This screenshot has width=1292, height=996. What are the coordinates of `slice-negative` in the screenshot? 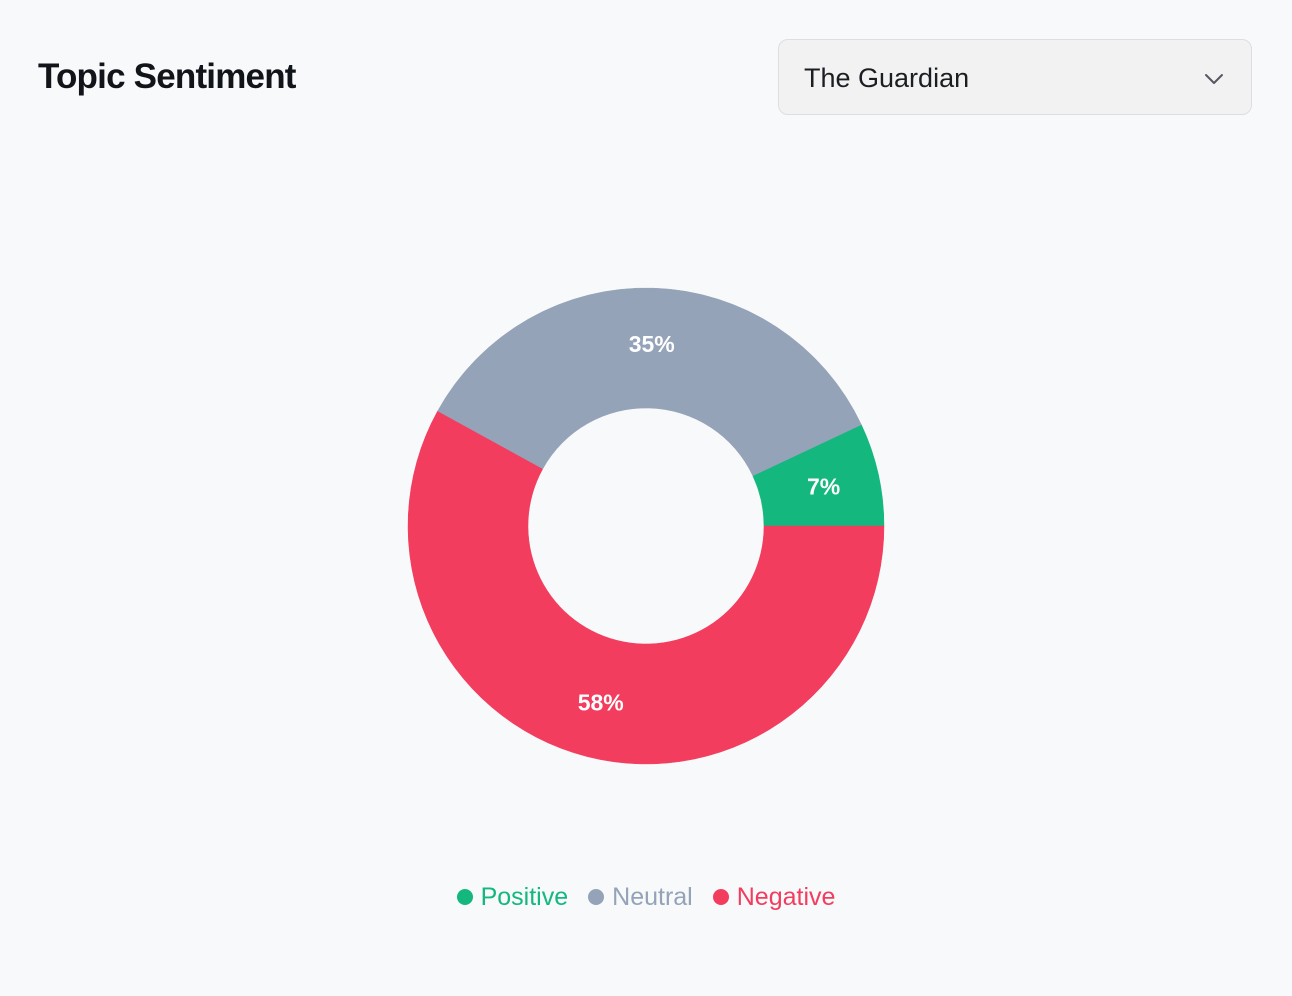 It's located at (646, 588).